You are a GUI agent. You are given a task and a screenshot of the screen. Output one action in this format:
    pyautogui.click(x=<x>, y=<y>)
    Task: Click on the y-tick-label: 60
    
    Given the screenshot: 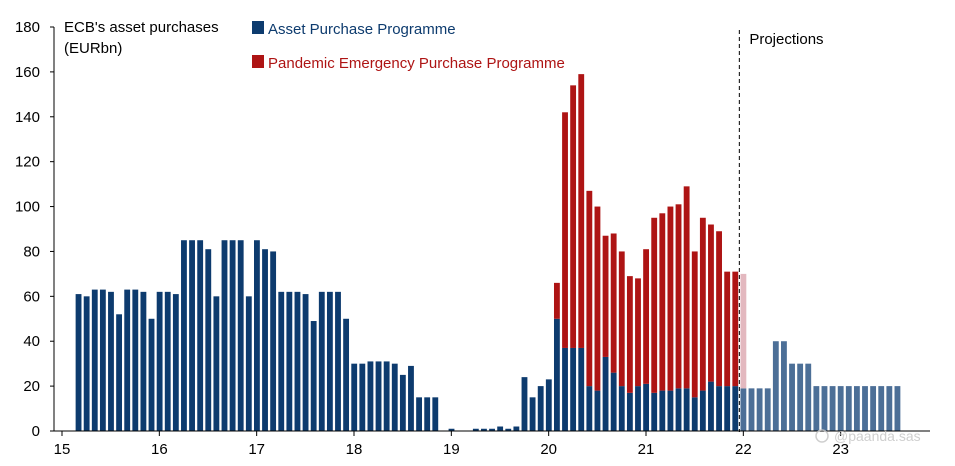 What is the action you would take?
    pyautogui.click(x=31, y=296)
    